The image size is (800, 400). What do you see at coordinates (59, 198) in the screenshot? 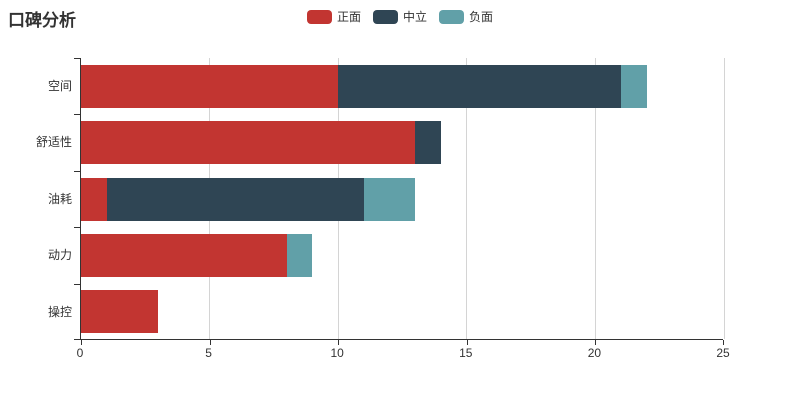
I see `y-axis-label-2: 油耗` at bounding box center [59, 198].